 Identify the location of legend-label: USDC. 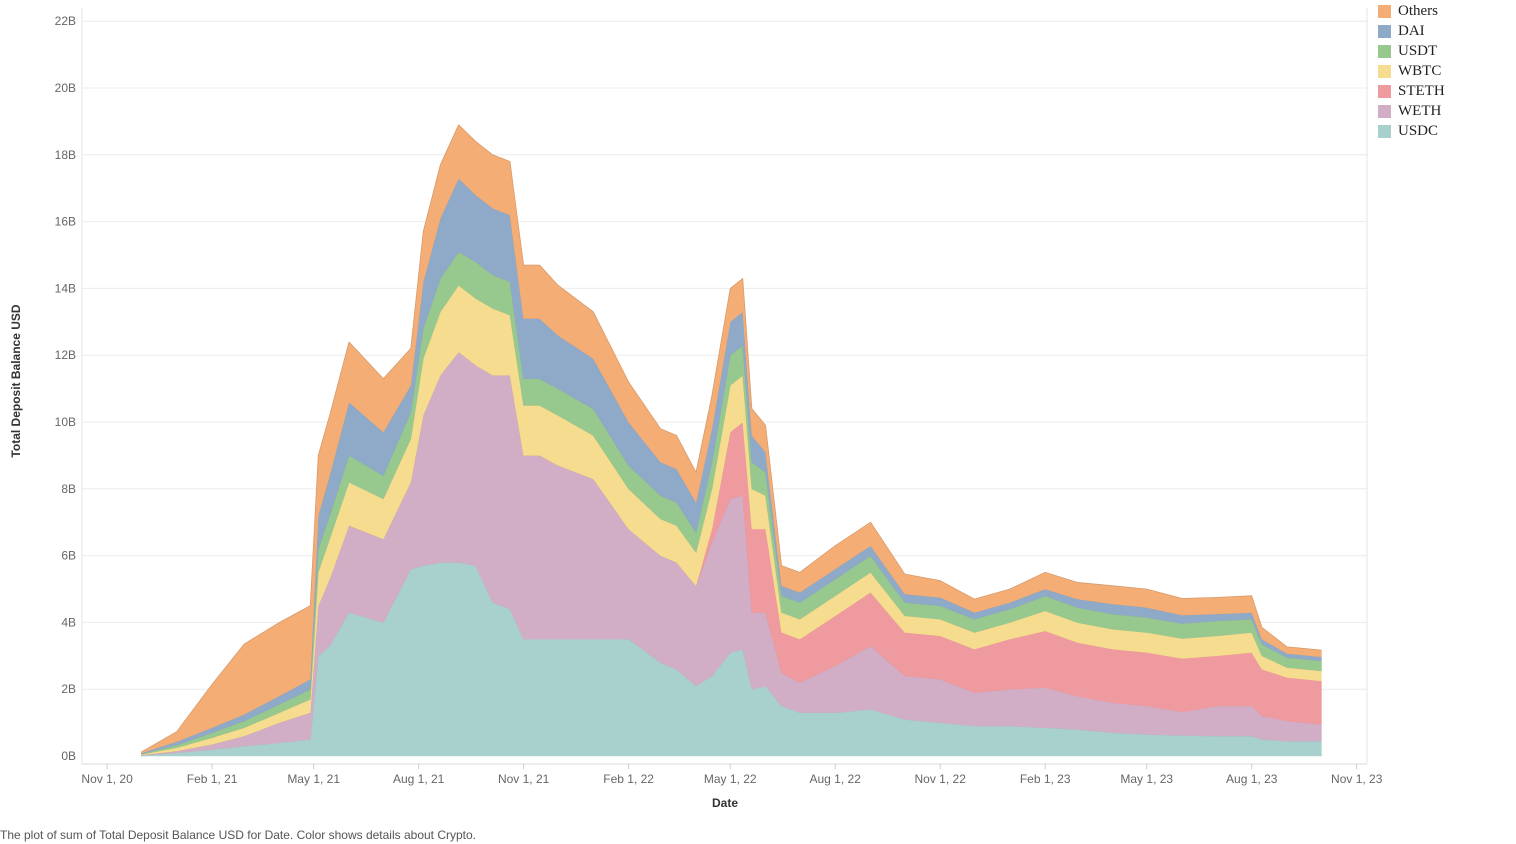
(1418, 130).